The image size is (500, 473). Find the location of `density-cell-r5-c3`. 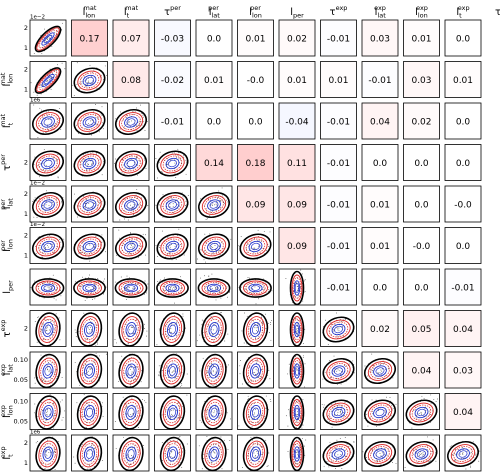

density-cell-r5-c3 is located at coordinates (172, 245).